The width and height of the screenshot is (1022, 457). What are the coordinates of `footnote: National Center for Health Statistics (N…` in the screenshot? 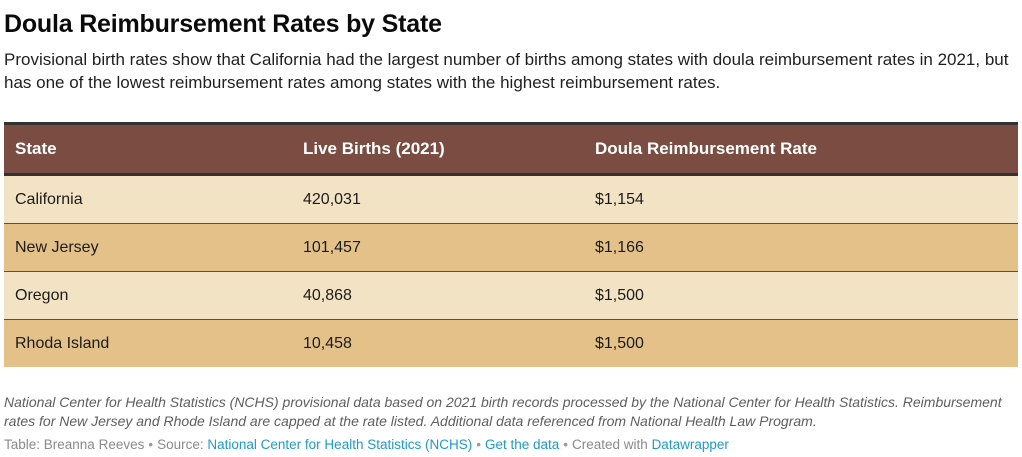 It's located at (503, 411).